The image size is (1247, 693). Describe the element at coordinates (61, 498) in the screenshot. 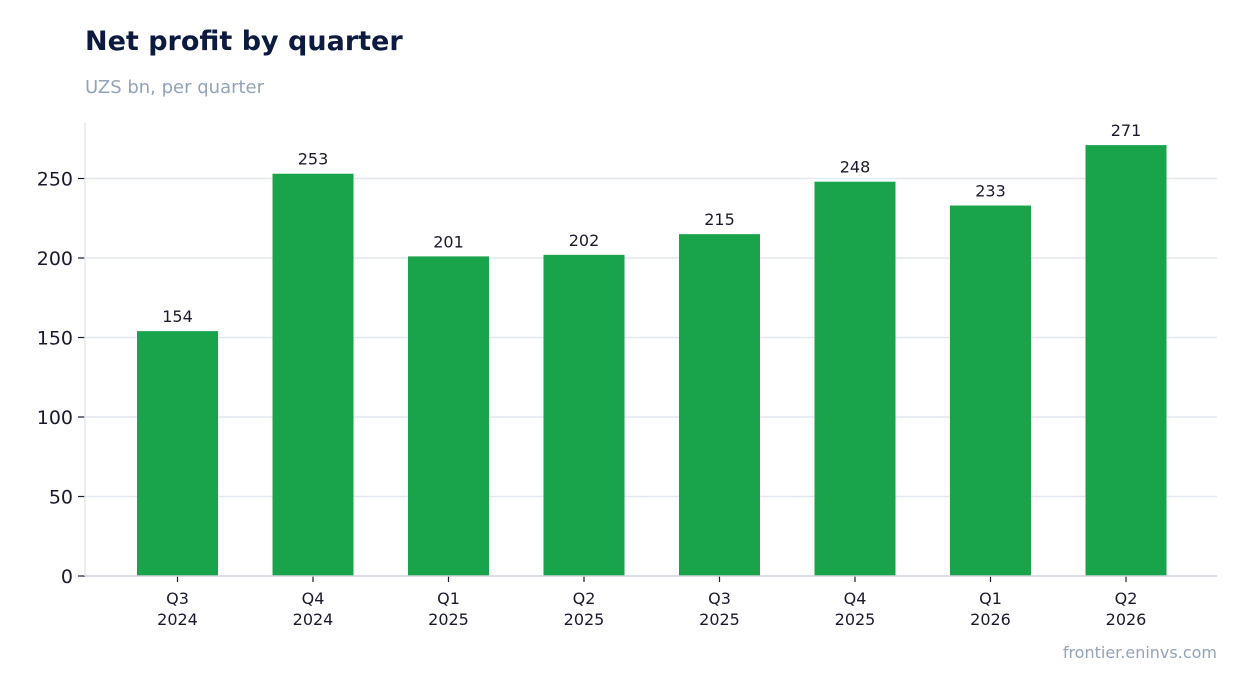

I see `y-tick-label: 50` at that location.